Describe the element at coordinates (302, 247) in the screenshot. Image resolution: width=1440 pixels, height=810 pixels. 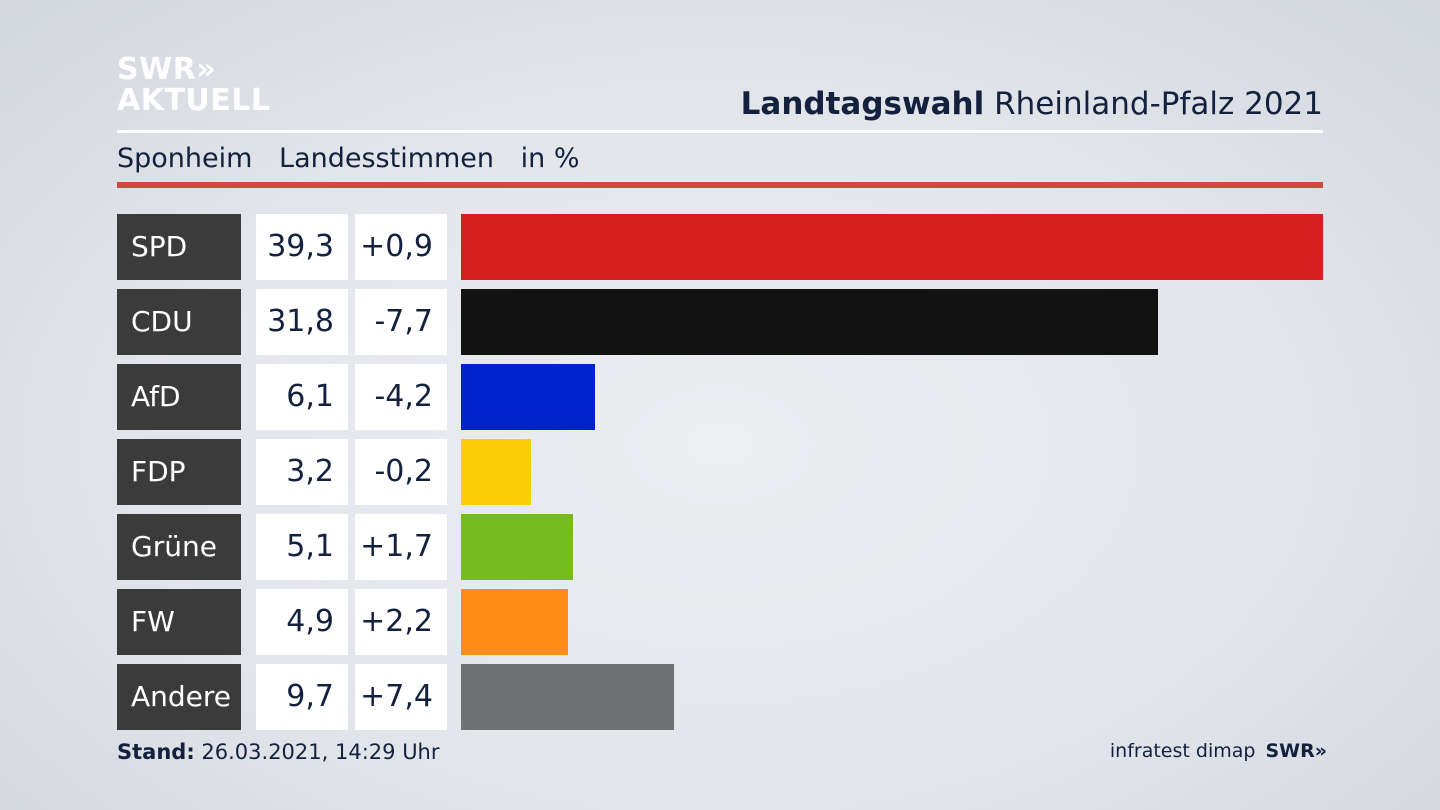
I see `vote-share-value: 39,3` at that location.